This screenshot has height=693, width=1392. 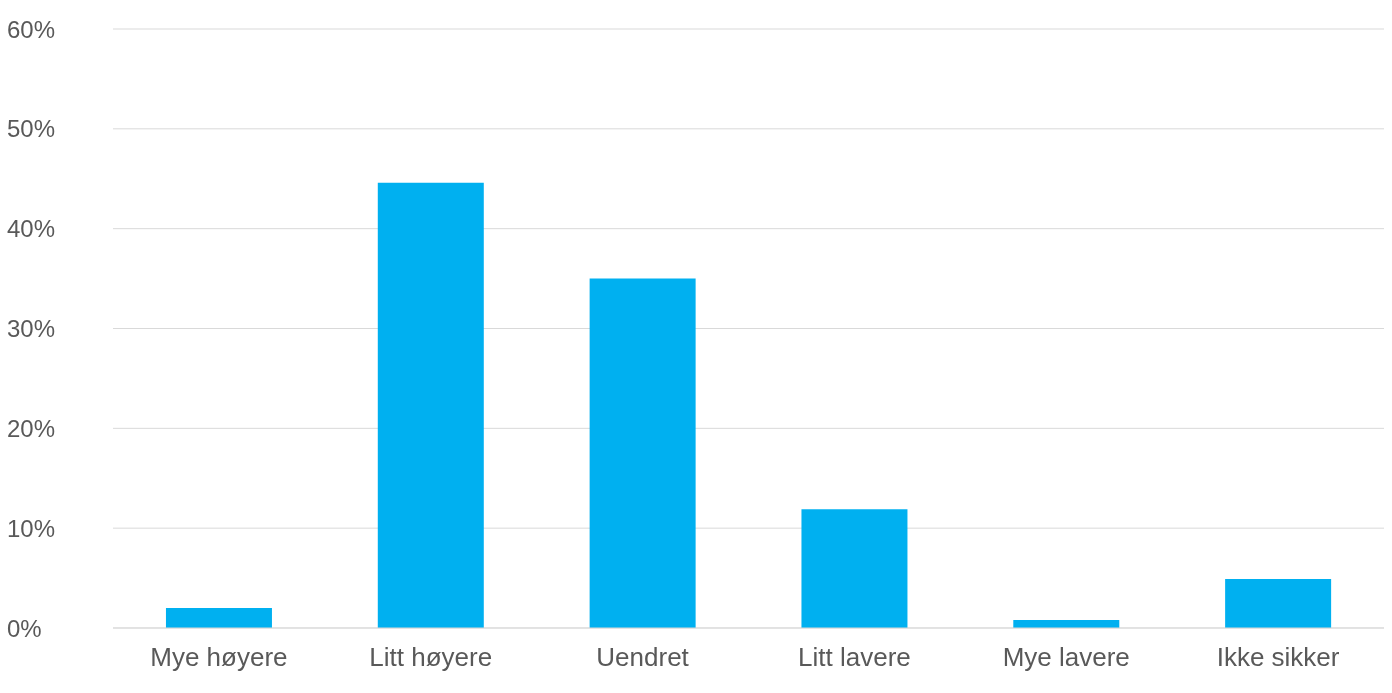 I want to click on y-tick-label: 20%, so click(x=31, y=428).